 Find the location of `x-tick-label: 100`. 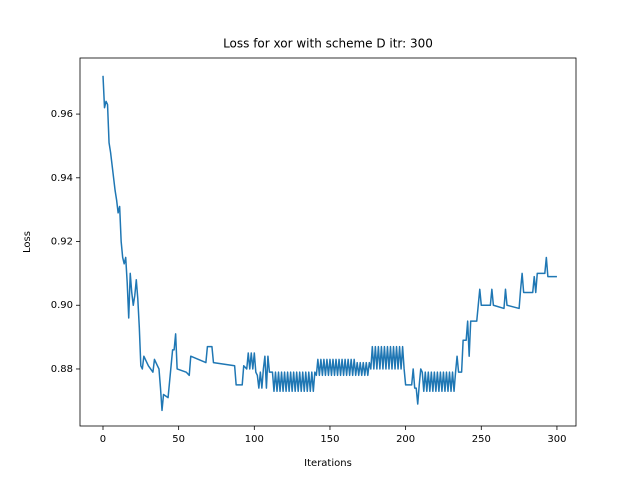

x-tick-label: 100 is located at coordinates (254, 439).